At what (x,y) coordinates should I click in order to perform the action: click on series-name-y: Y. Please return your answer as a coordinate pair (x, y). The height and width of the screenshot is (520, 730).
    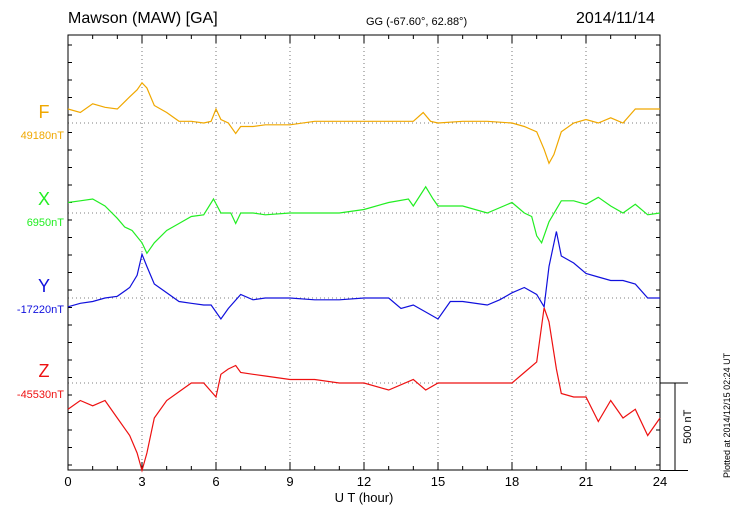
    Looking at the image, I should click on (44, 286).